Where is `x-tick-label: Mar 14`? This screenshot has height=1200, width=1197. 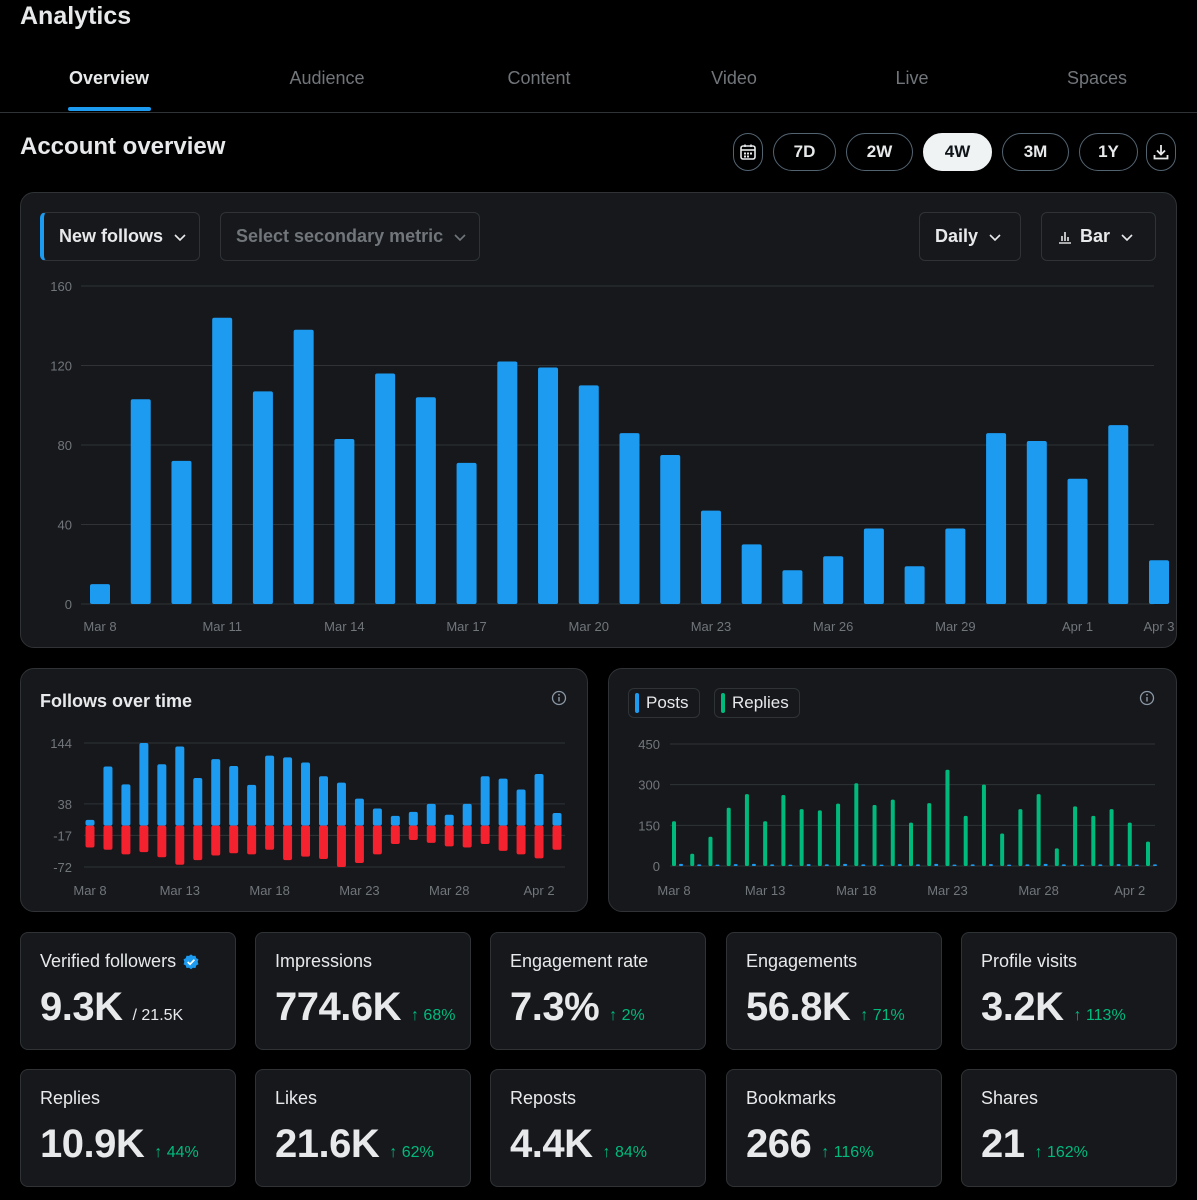
x-tick-label: Mar 14 is located at coordinates (344, 626).